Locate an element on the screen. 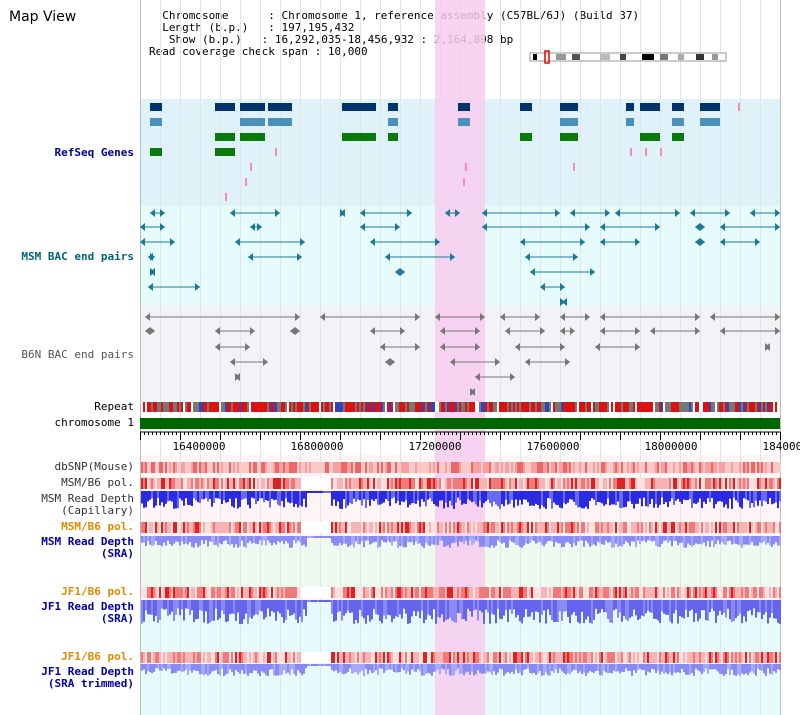  track-label-msm-depth-sra: MSM Read Depth (SRA) is located at coordinates (87, 547).